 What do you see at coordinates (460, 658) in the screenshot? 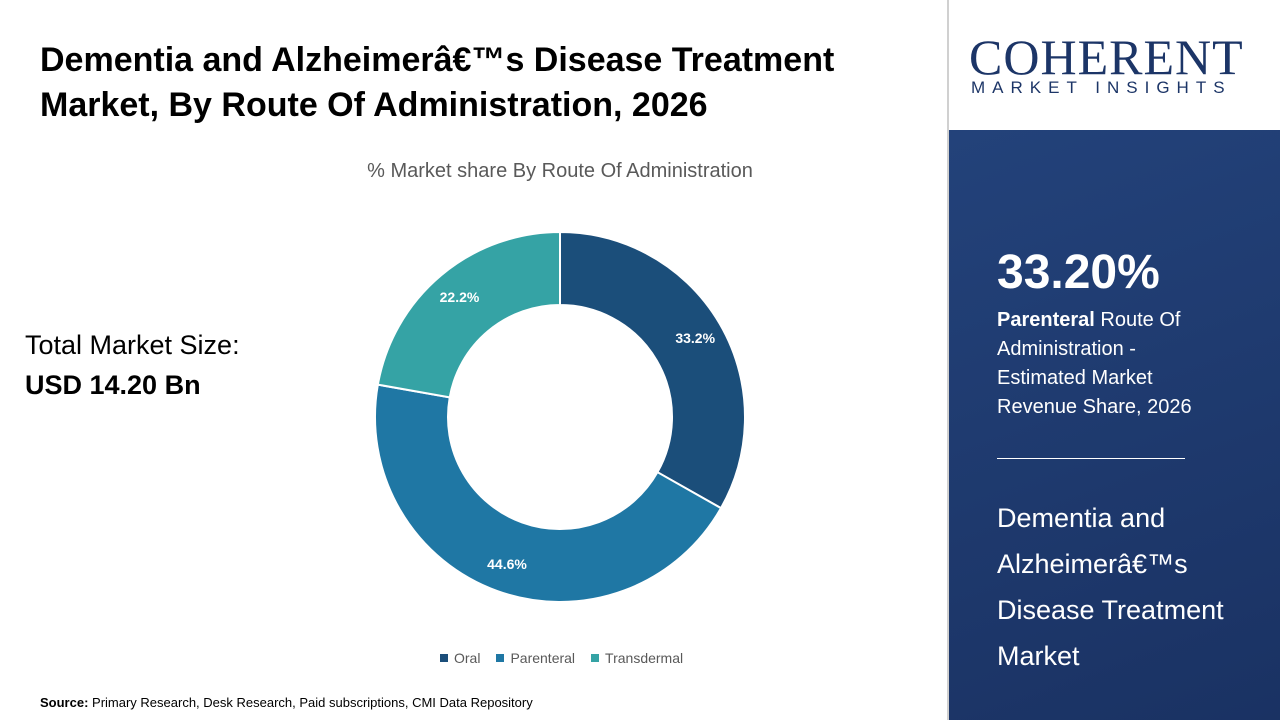
I see `legend-item-oral: Oral` at bounding box center [460, 658].